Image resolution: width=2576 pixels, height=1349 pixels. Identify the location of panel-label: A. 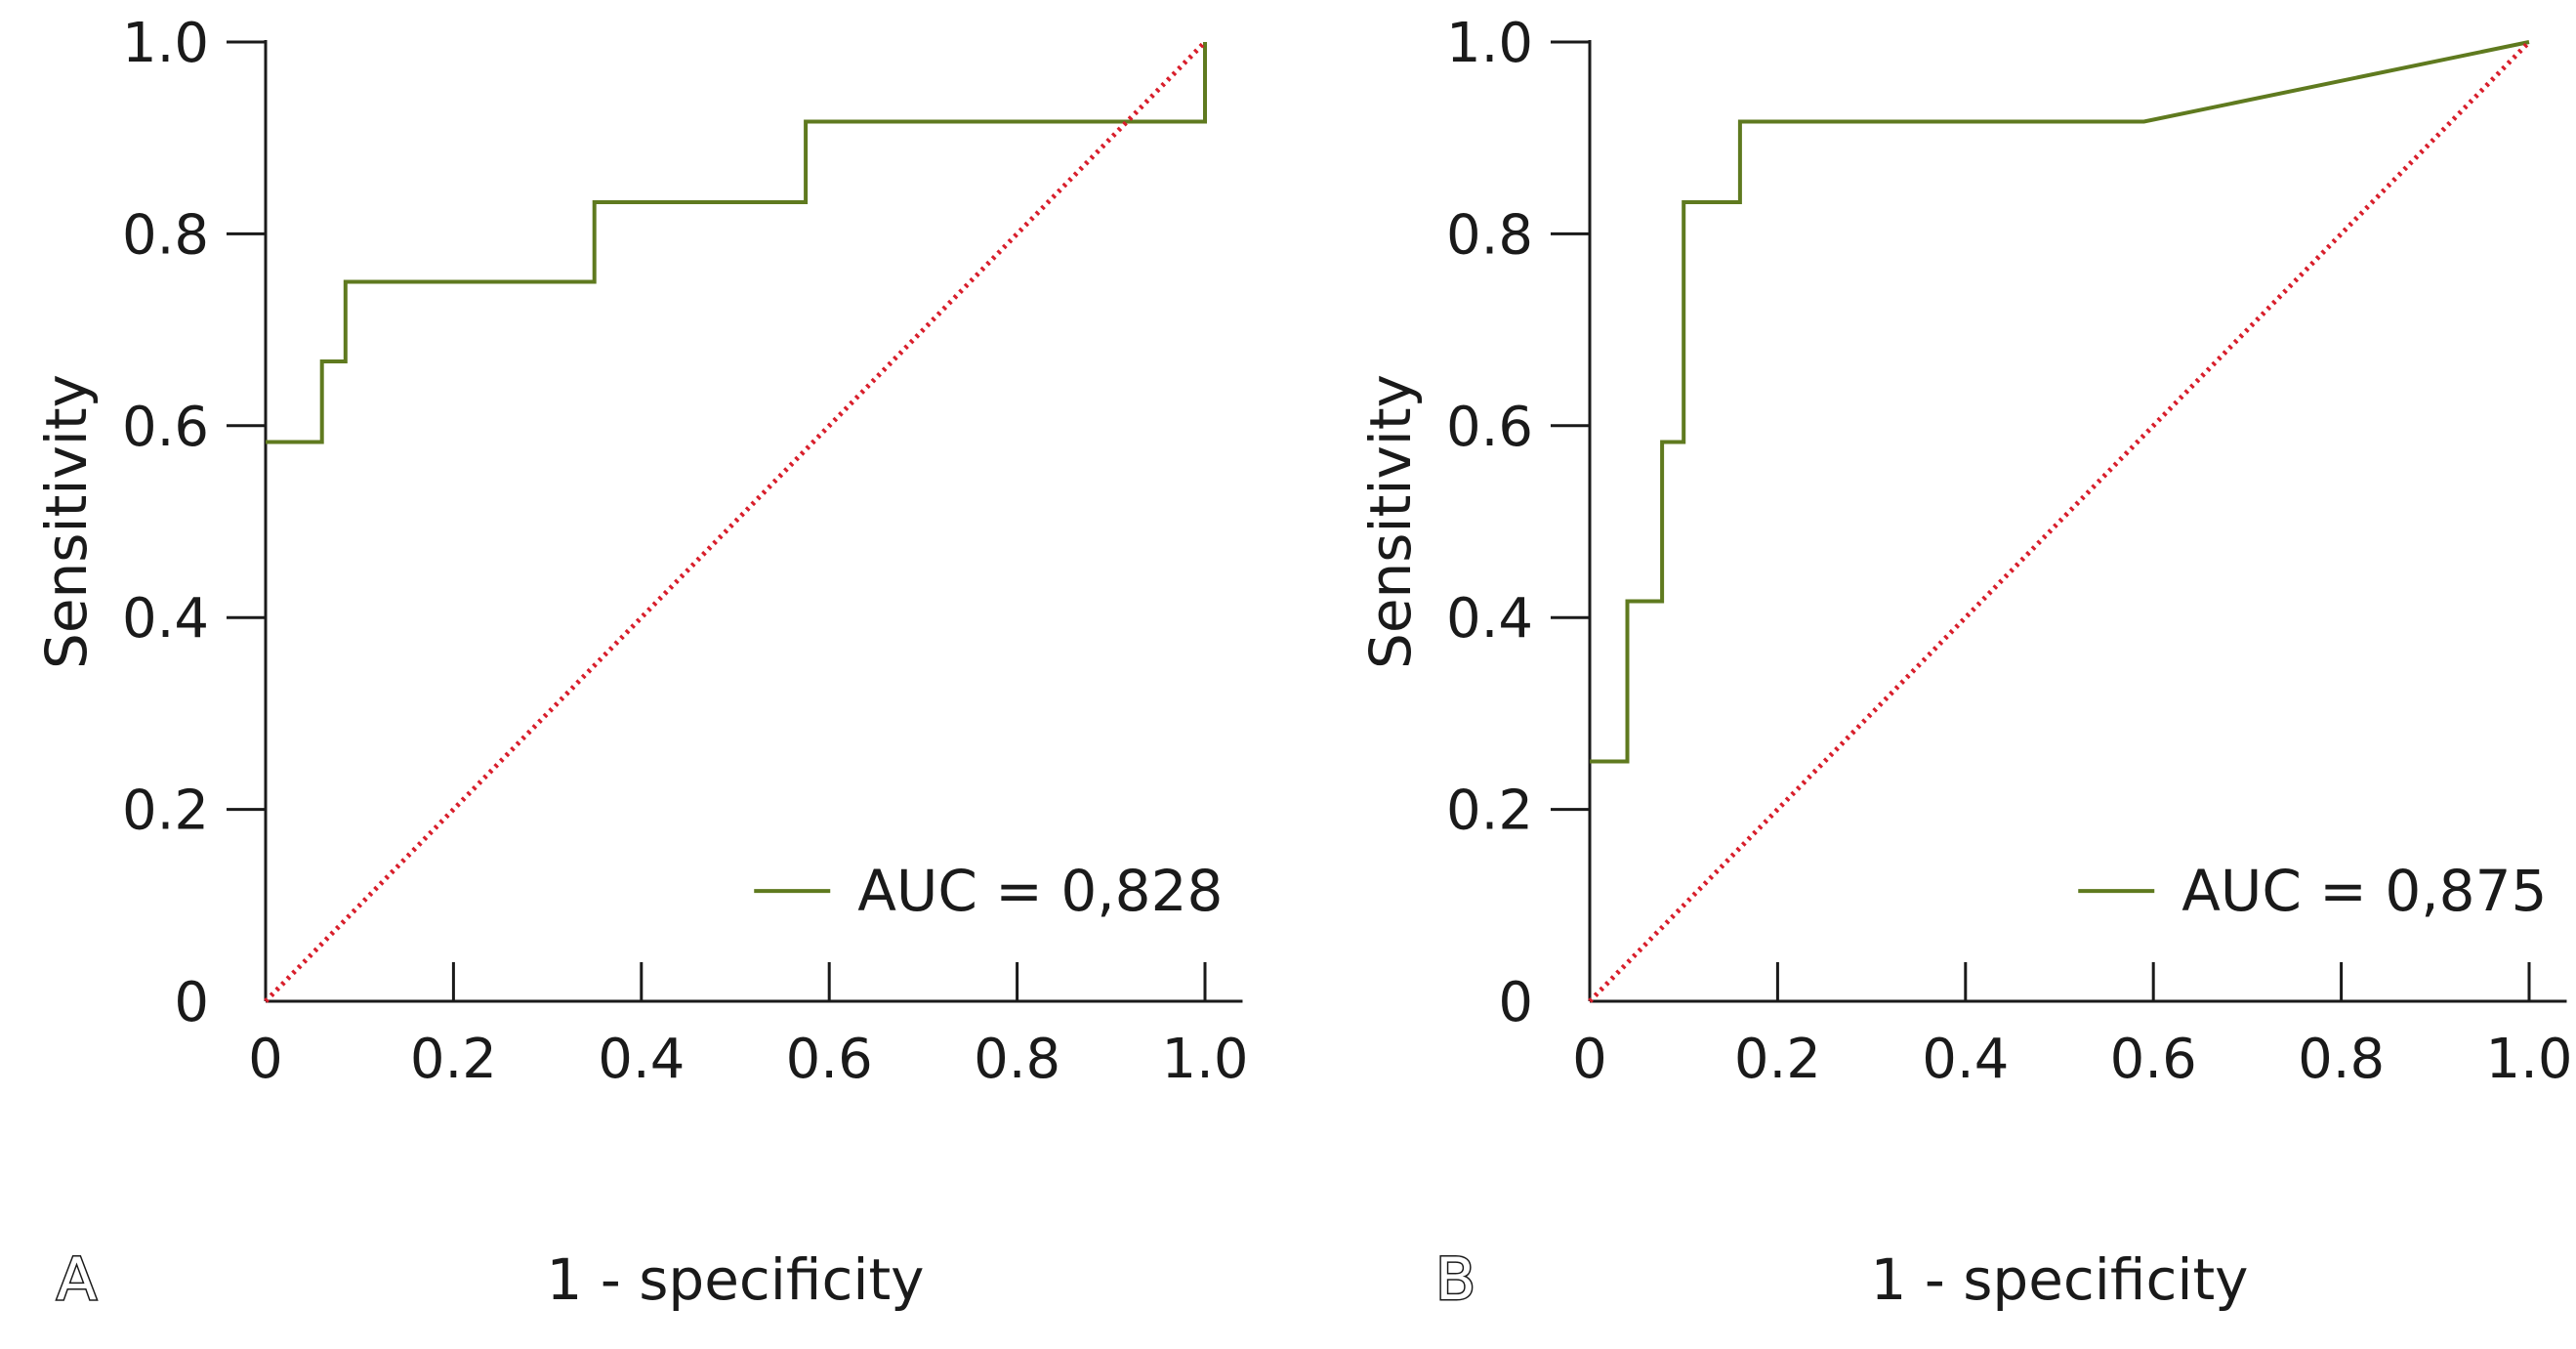
(77, 1279).